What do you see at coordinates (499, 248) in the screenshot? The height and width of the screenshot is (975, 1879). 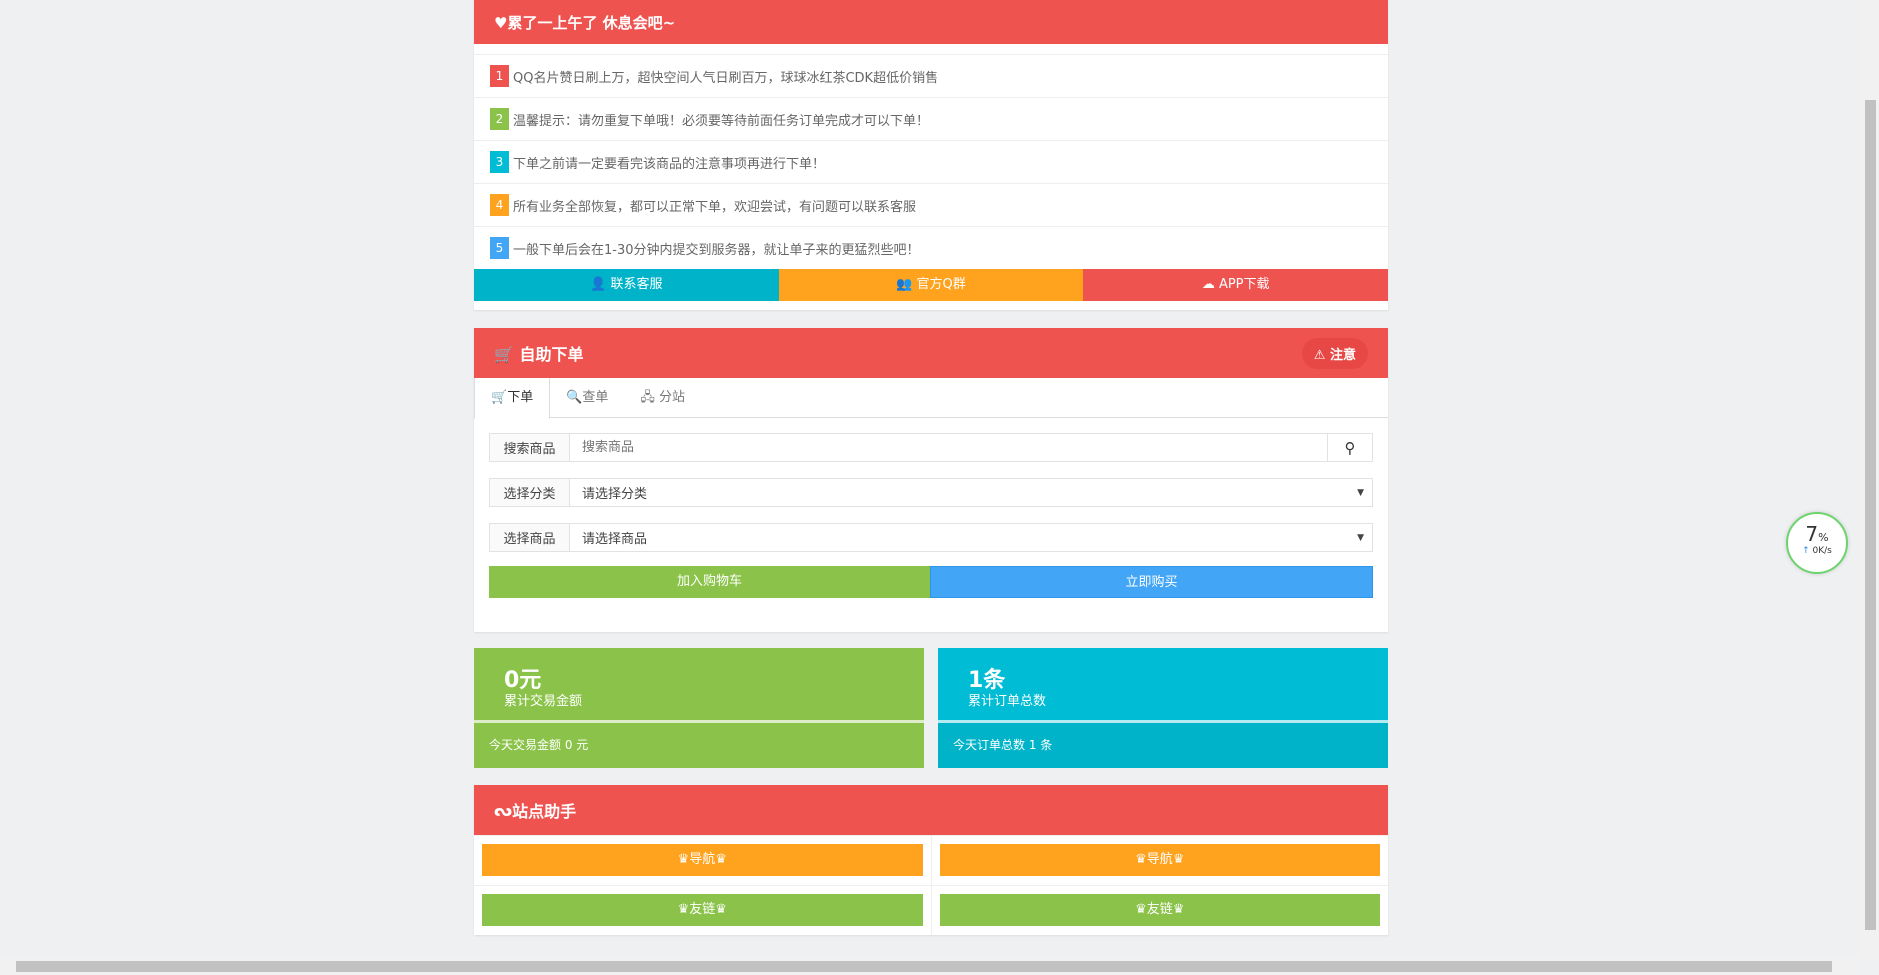 I see `notice-number: 5` at bounding box center [499, 248].